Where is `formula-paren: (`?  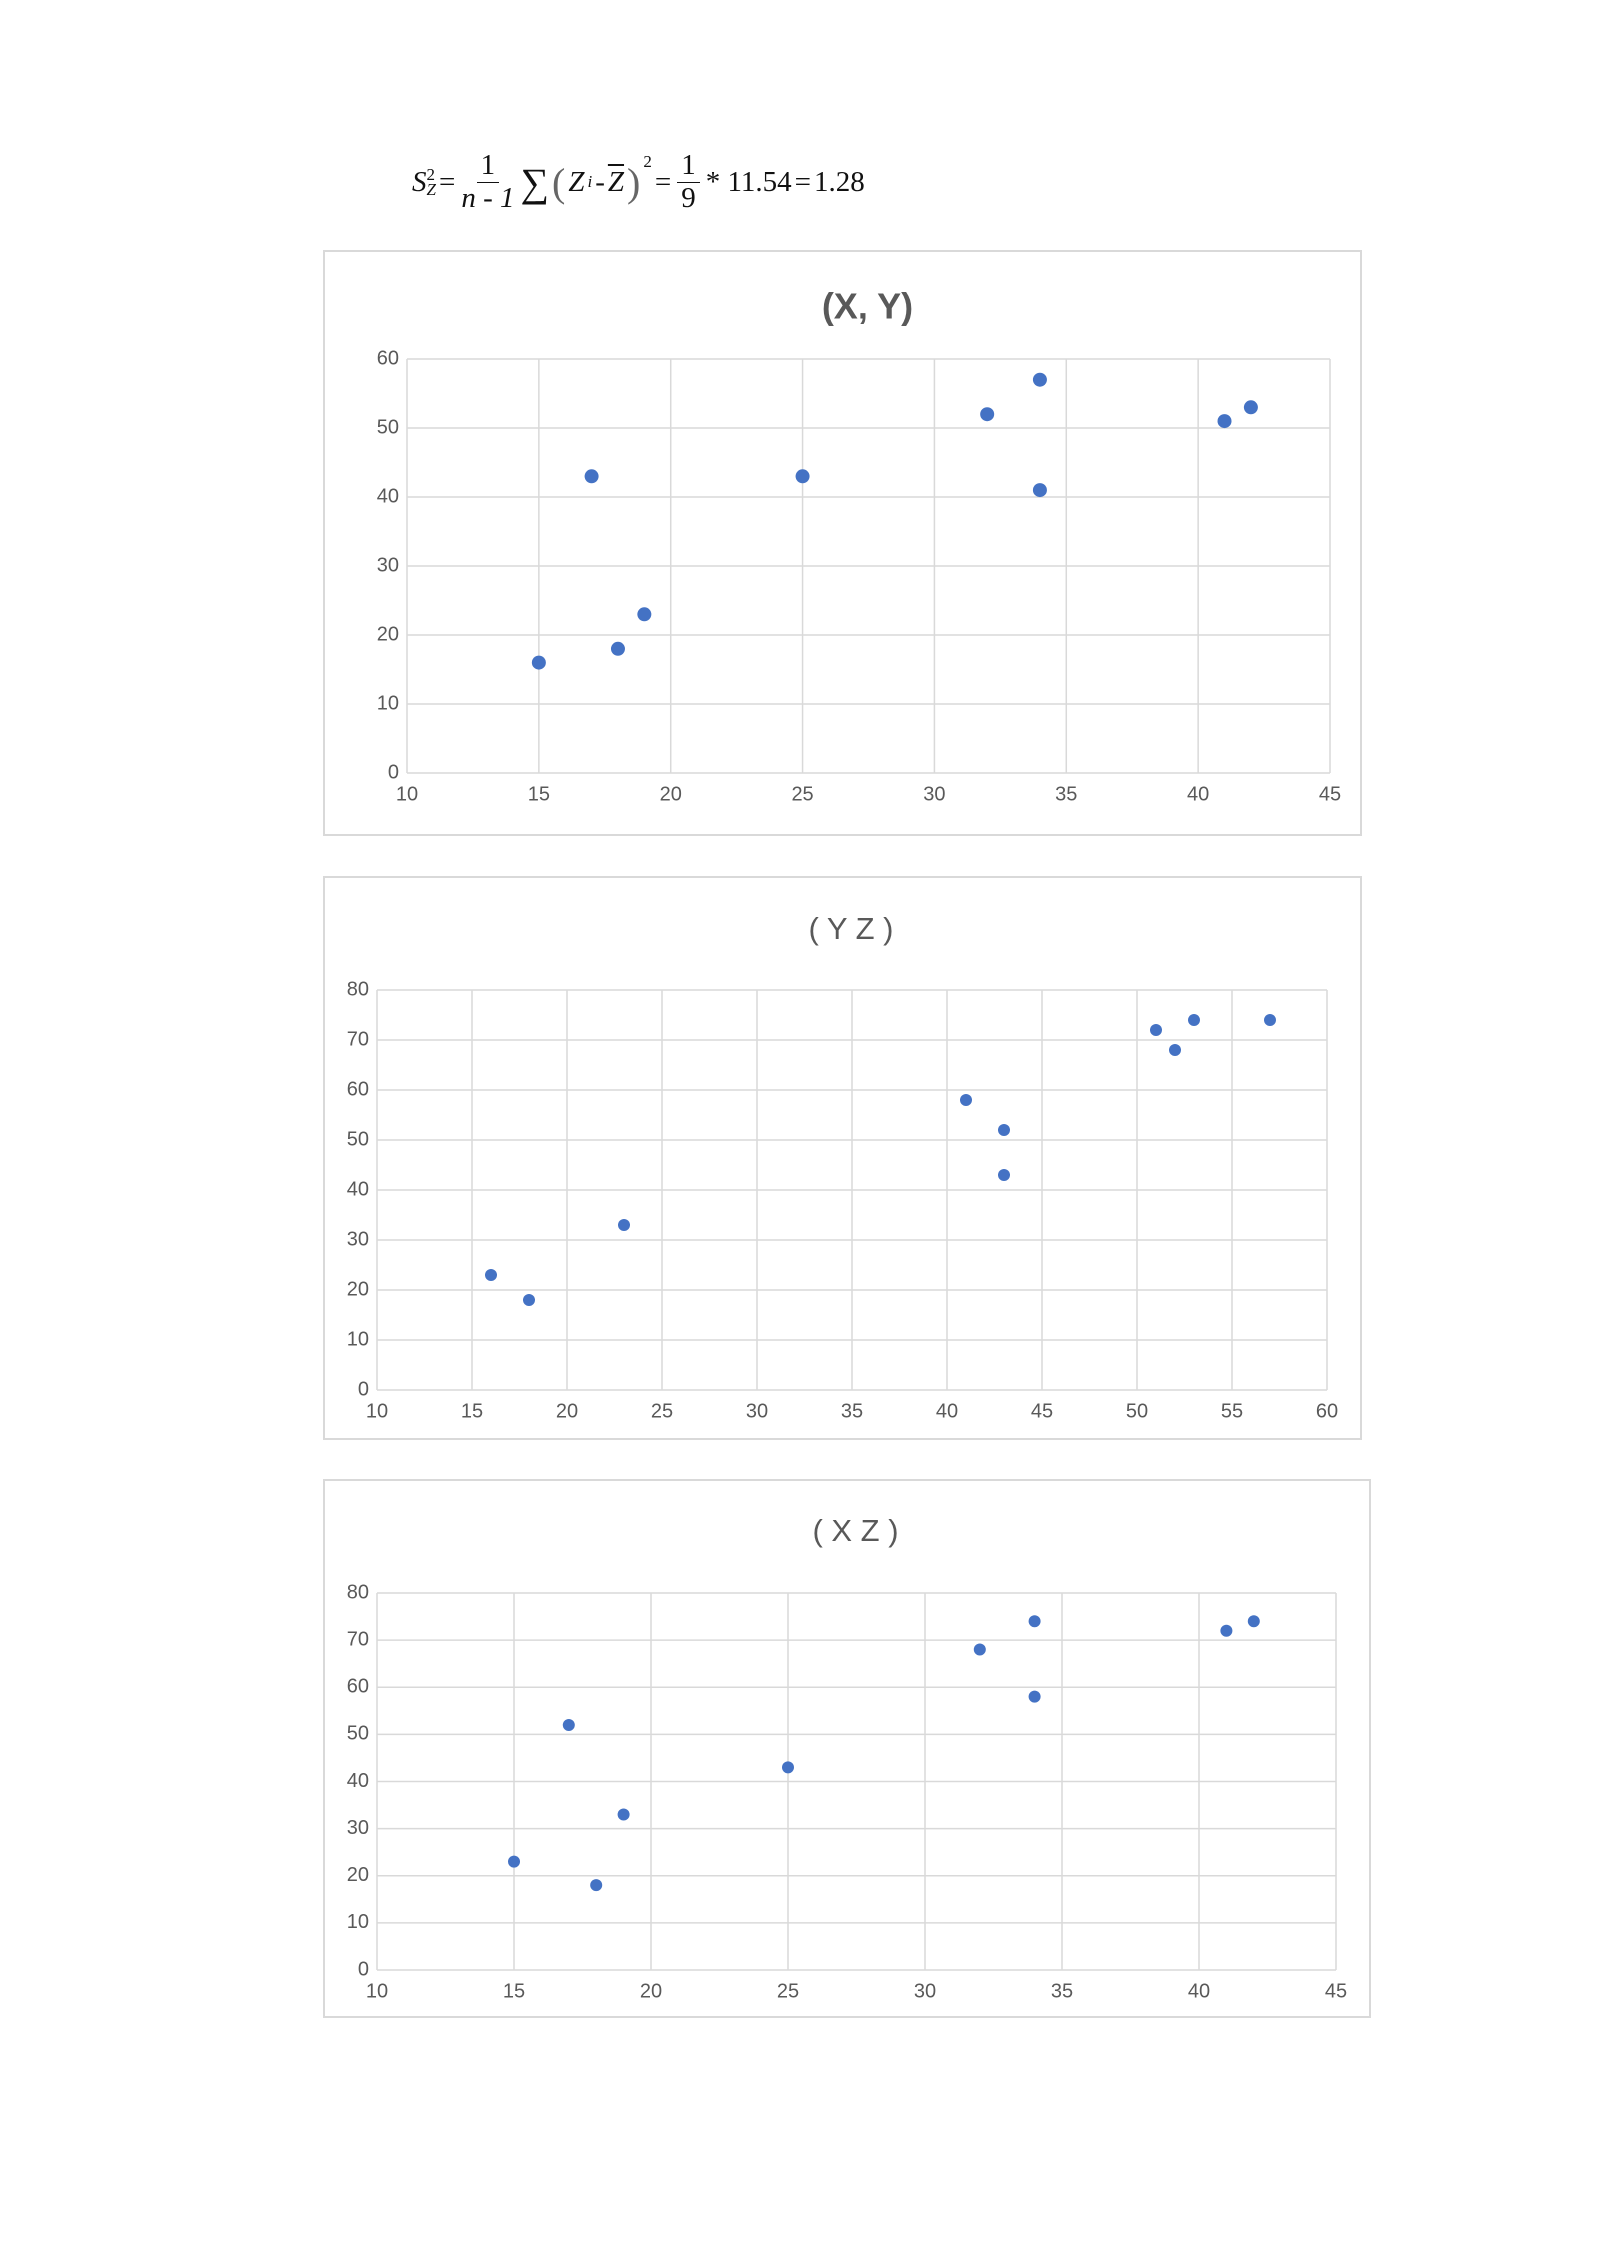
formula-paren: ( is located at coordinates (559, 182).